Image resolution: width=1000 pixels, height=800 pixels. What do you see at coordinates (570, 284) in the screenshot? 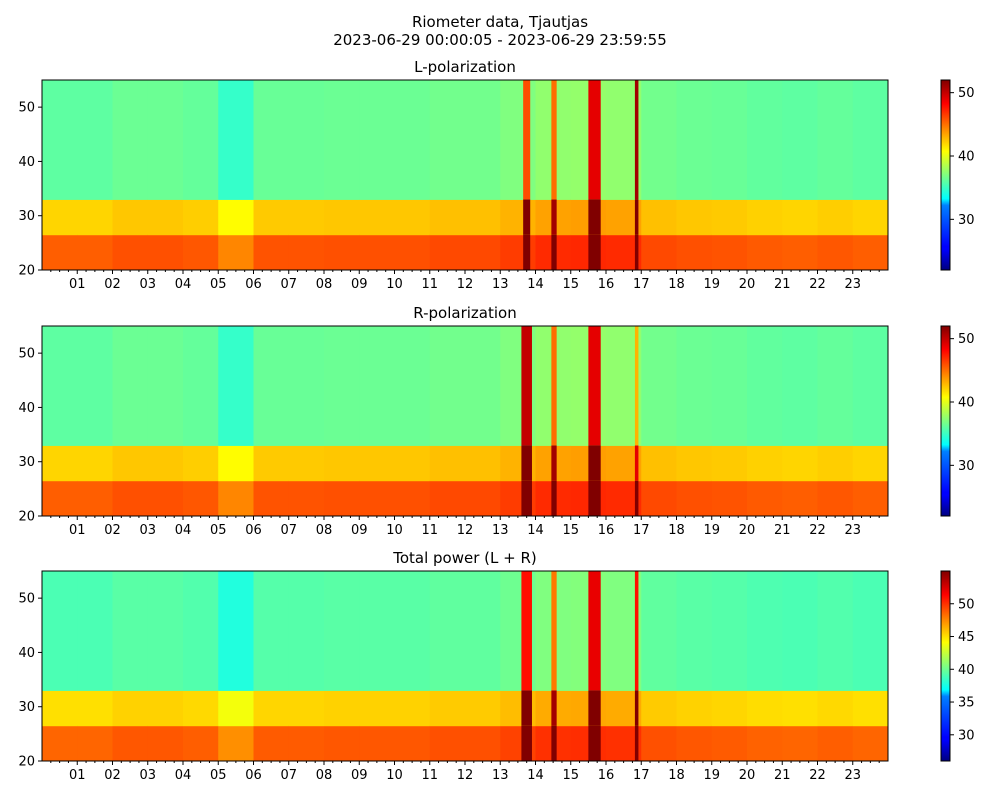
I see `x-tick-label: 15` at bounding box center [570, 284].